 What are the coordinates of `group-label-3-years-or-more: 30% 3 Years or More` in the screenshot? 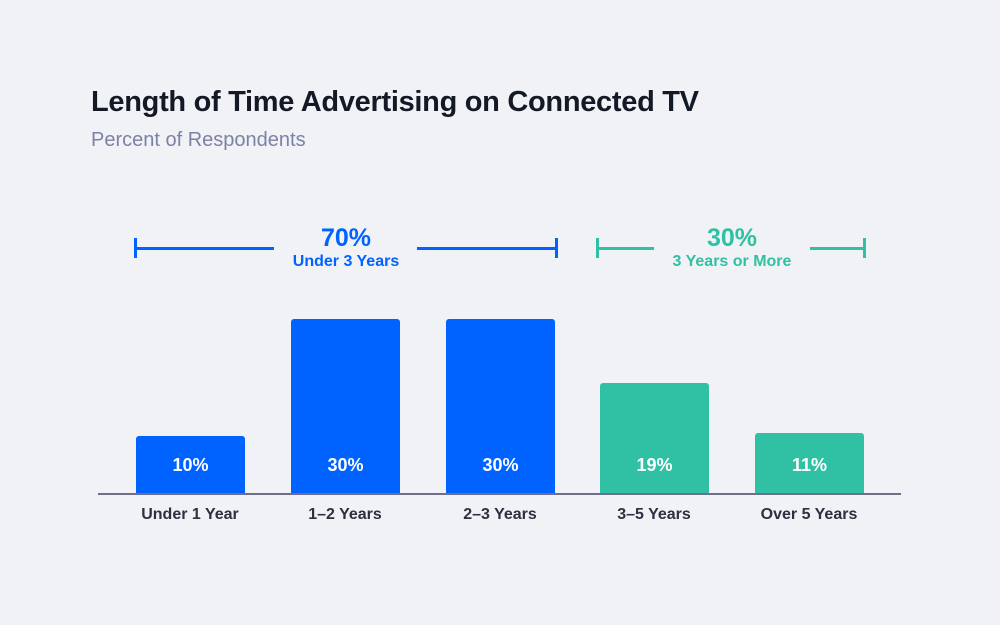 It's located at (732, 248).